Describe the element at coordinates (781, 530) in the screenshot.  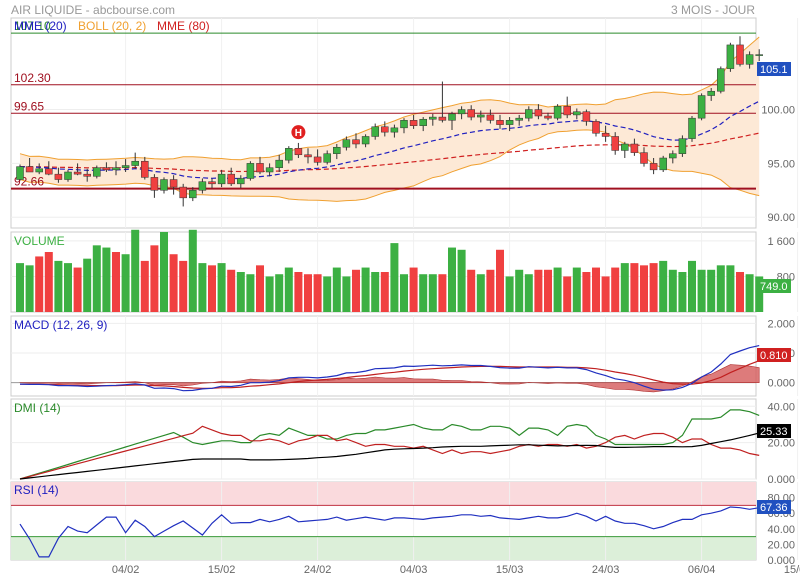
I see `rsi-tick-label: 40.00` at that location.